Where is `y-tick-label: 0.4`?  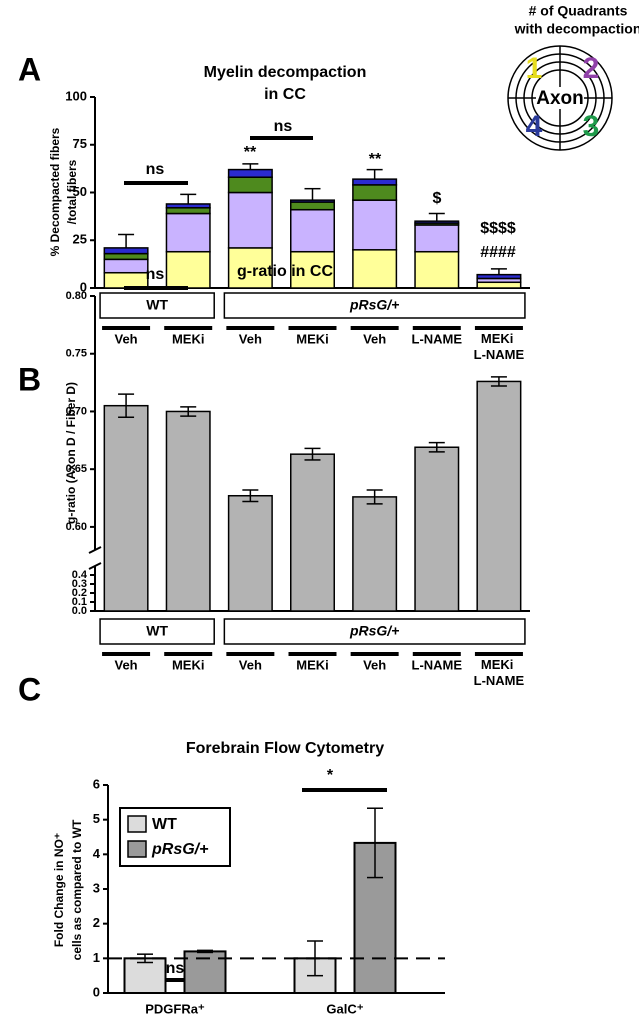
y-tick-label: 0.4 is located at coordinates (80, 575).